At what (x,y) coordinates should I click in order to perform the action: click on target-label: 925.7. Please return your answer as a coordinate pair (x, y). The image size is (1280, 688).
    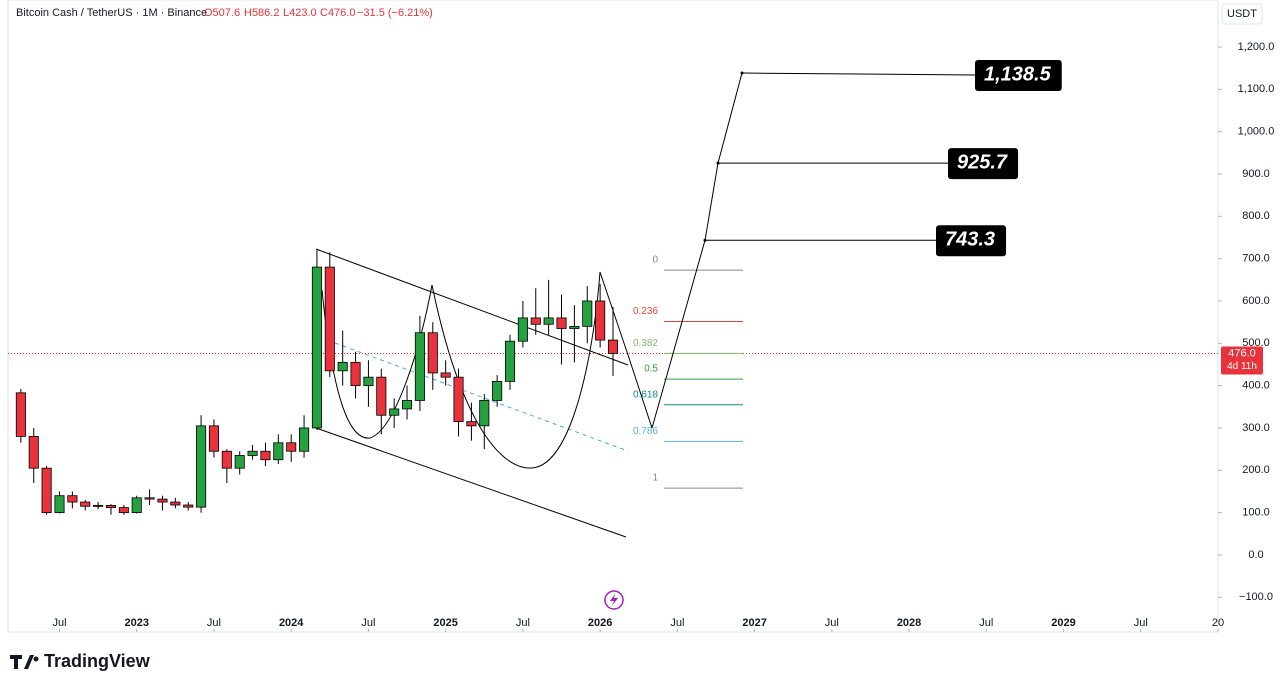
    Looking at the image, I should click on (982, 162).